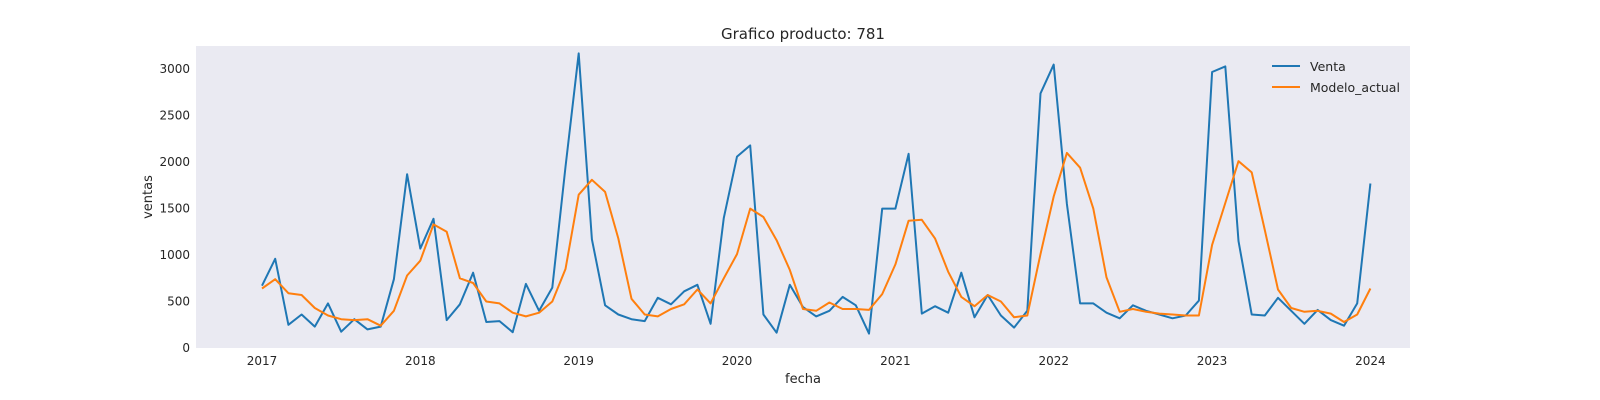  Describe the element at coordinates (420, 361) in the screenshot. I see `x-tick-label: 2018` at that location.